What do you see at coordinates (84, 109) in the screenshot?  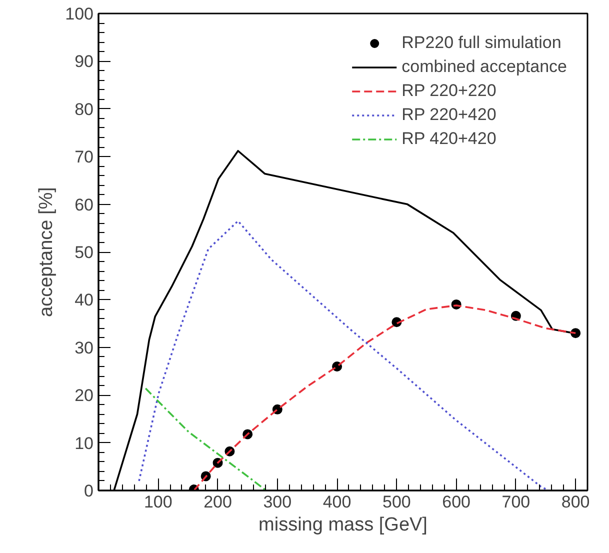 I see `y-tick-label: 80` at bounding box center [84, 109].